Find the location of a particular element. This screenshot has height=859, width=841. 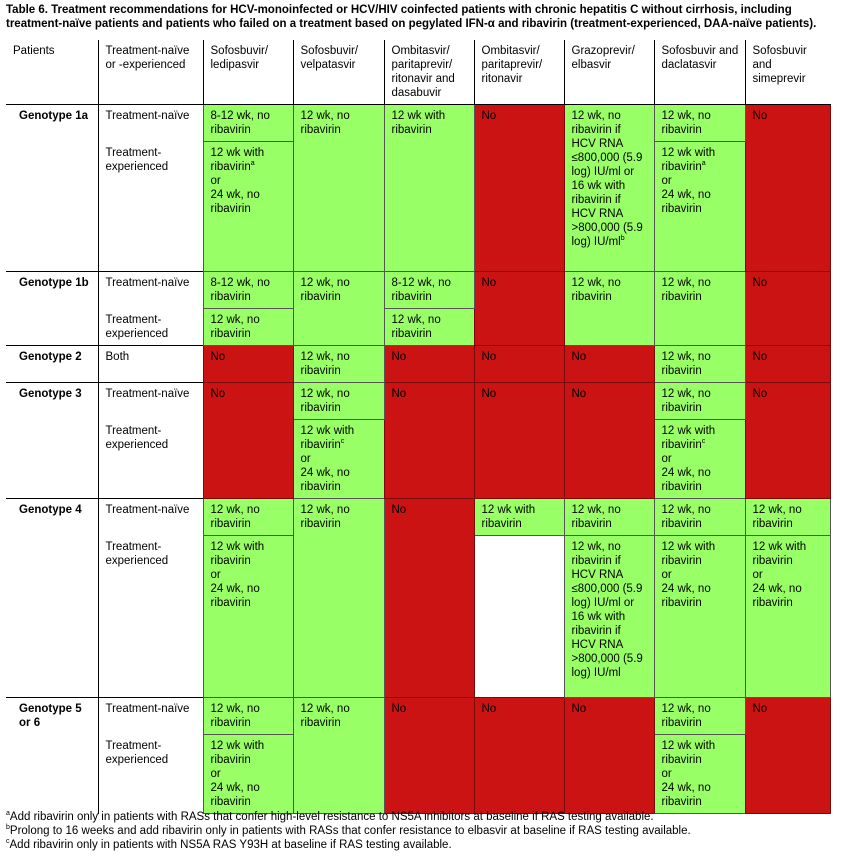

status-label: Both is located at coordinates (150, 364).